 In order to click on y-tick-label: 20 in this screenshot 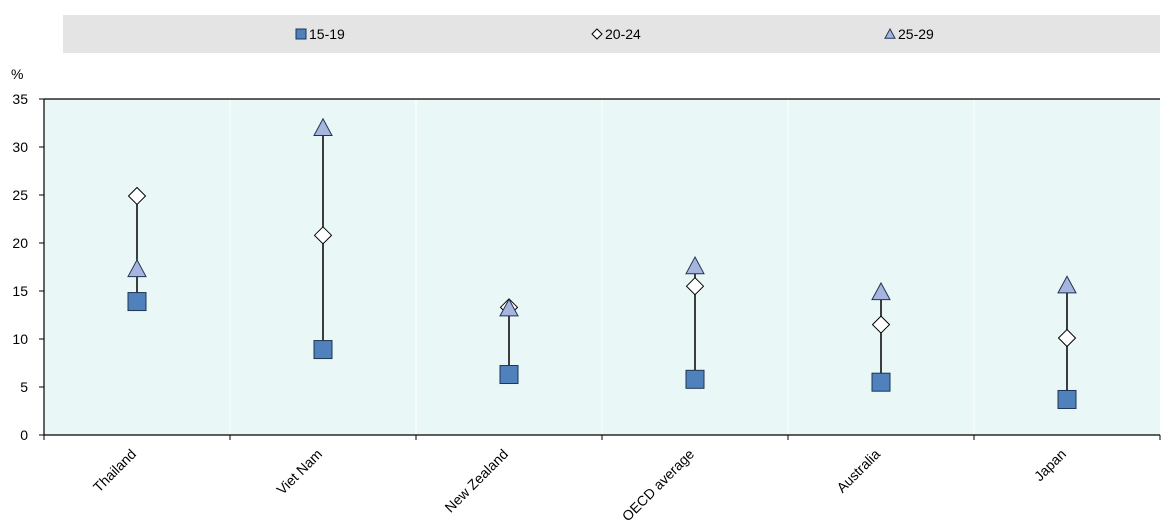, I will do `click(20, 243)`.